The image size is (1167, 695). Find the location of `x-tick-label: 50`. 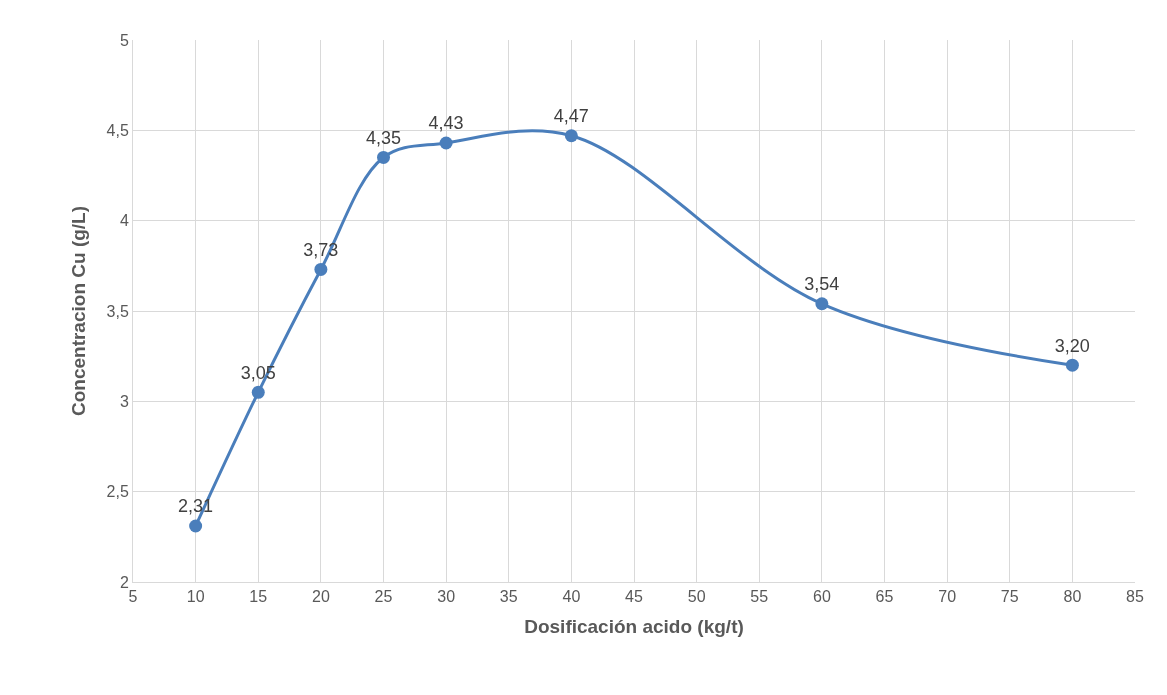

x-tick-label: 50 is located at coordinates (696, 597).